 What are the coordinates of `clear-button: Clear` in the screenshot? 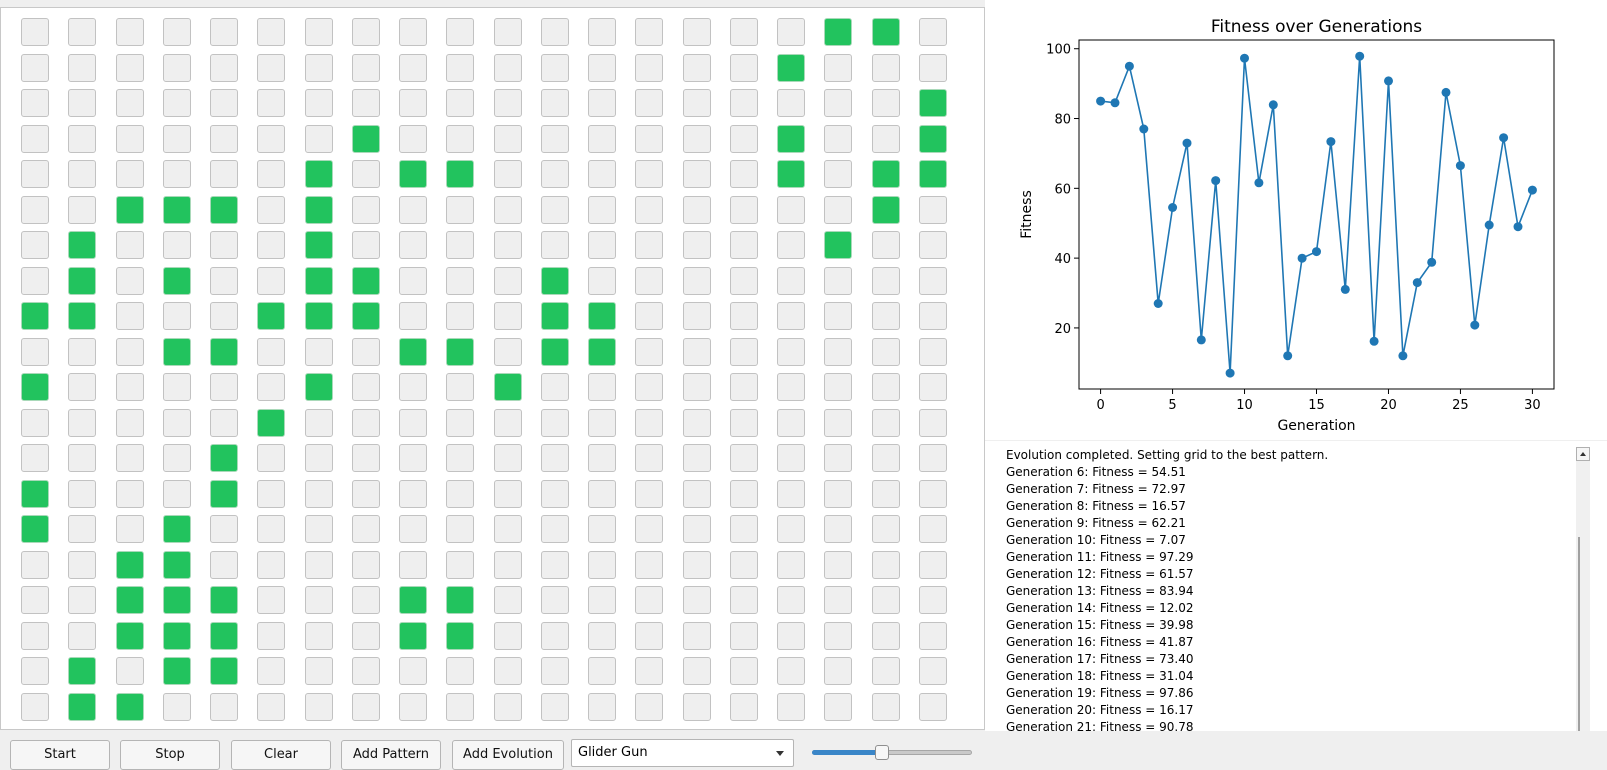 It's located at (281, 755).